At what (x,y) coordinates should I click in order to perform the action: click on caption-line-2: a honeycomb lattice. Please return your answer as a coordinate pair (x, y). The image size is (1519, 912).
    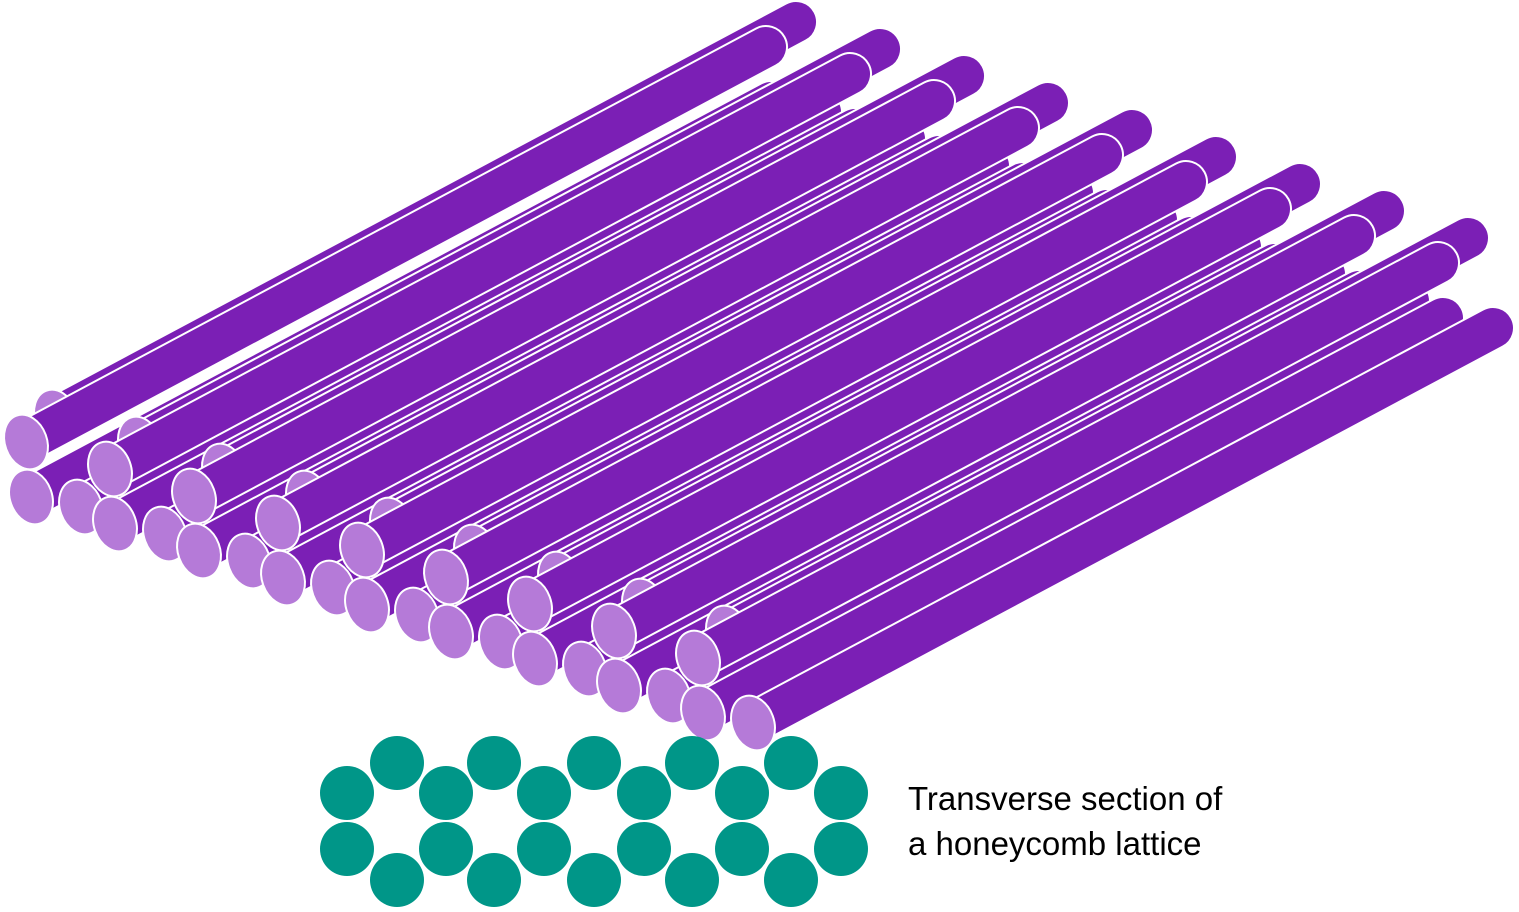
    Looking at the image, I should click on (1055, 843).